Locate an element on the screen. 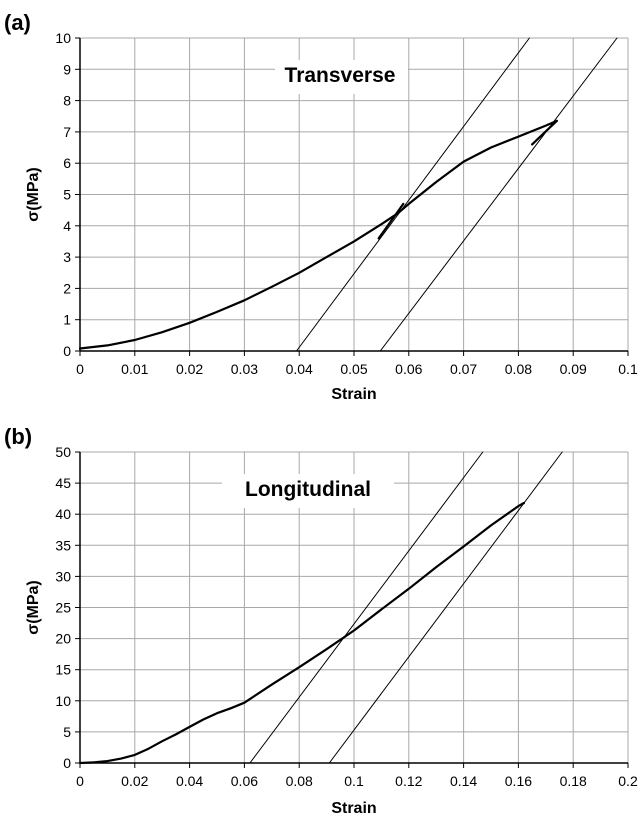 This screenshot has height=822, width=638. chart-title: Longitudinal is located at coordinates (308, 489).